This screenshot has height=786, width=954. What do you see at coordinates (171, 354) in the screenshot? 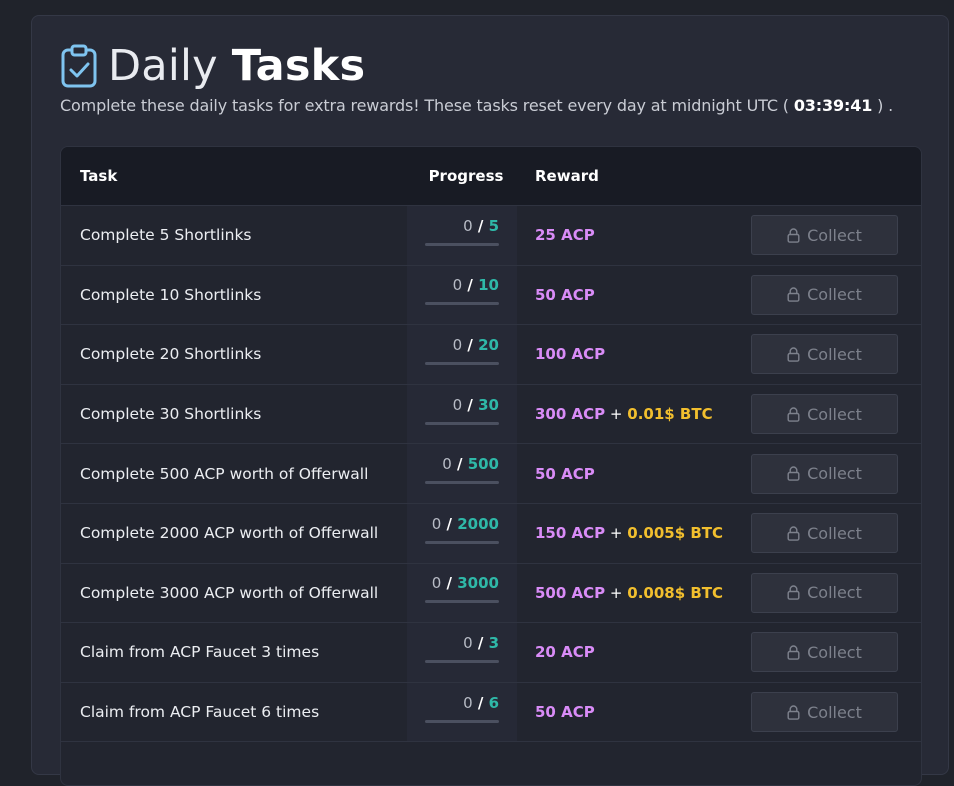
I see `task-name: Complete 20 Shortlinks` at bounding box center [171, 354].